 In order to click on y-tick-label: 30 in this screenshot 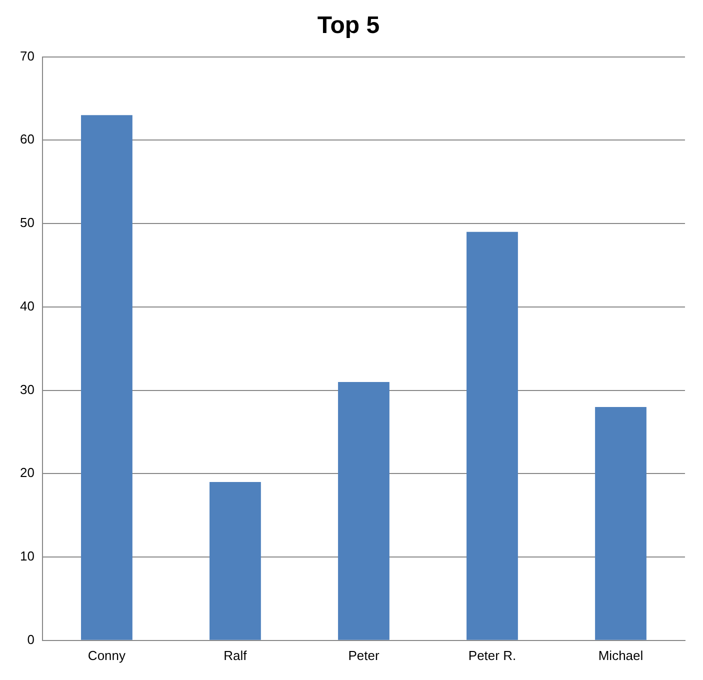, I will do `click(27, 389)`.